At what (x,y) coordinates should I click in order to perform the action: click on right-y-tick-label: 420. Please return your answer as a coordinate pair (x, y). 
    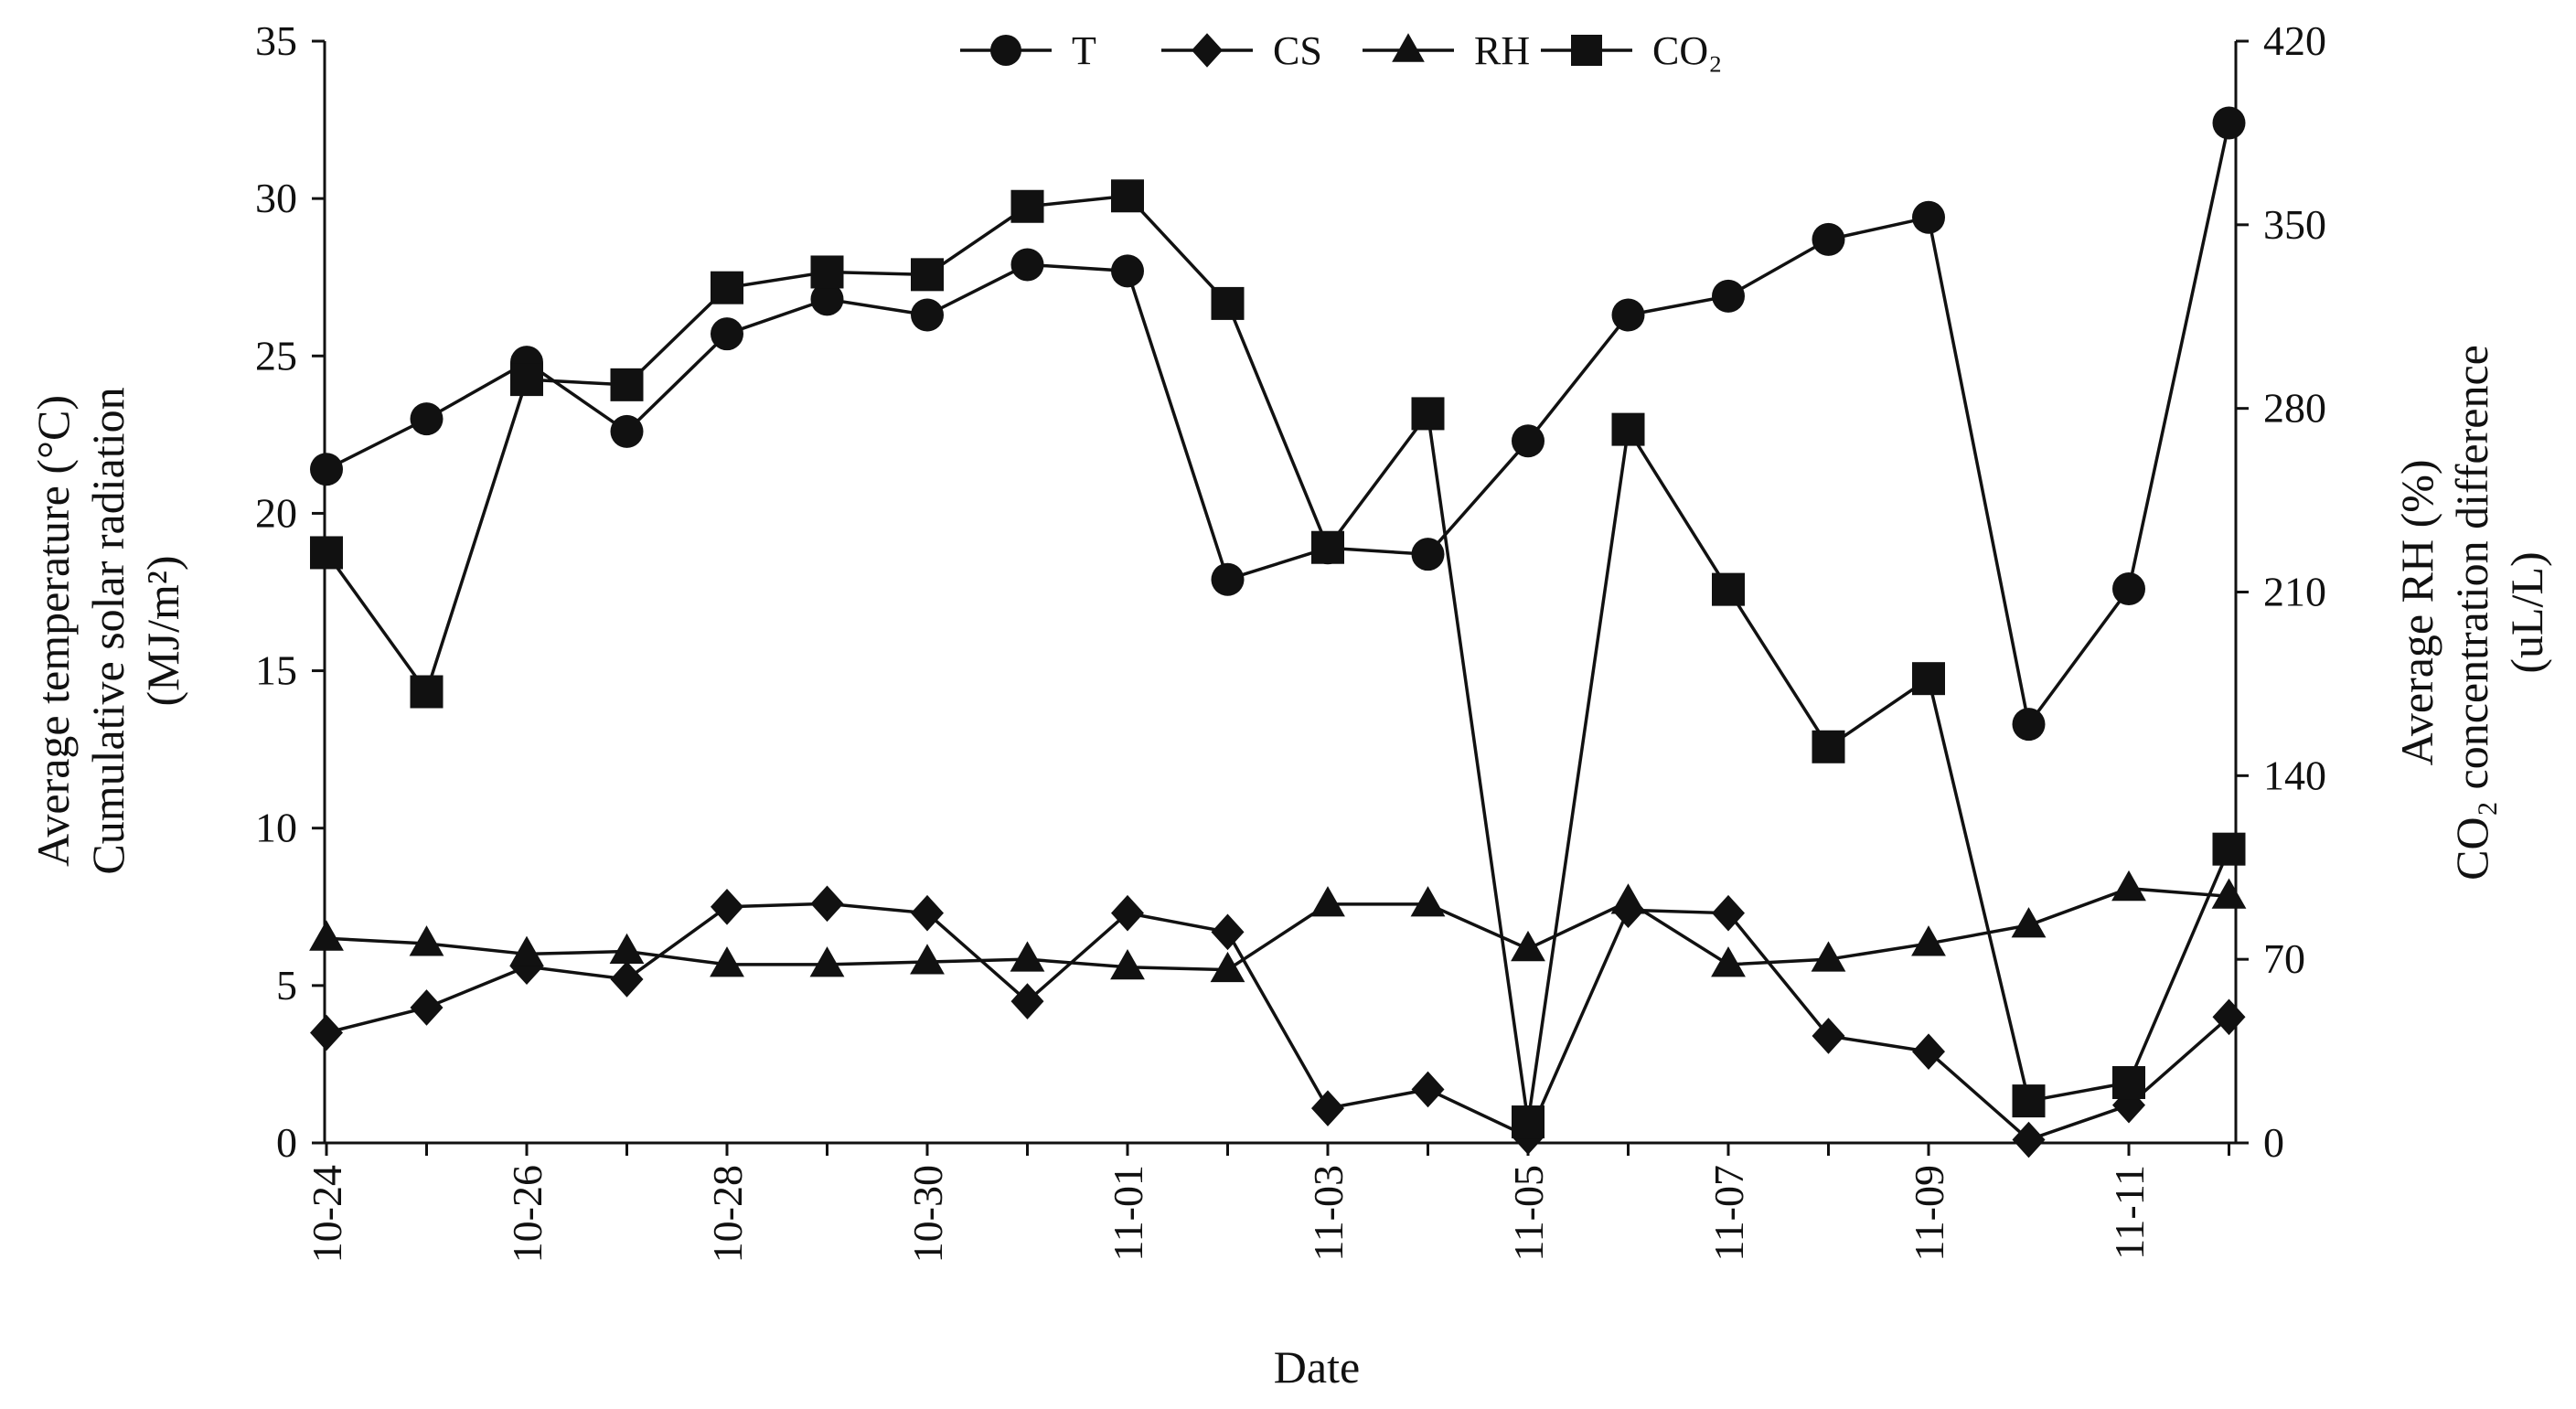
    Looking at the image, I should click on (2294, 40).